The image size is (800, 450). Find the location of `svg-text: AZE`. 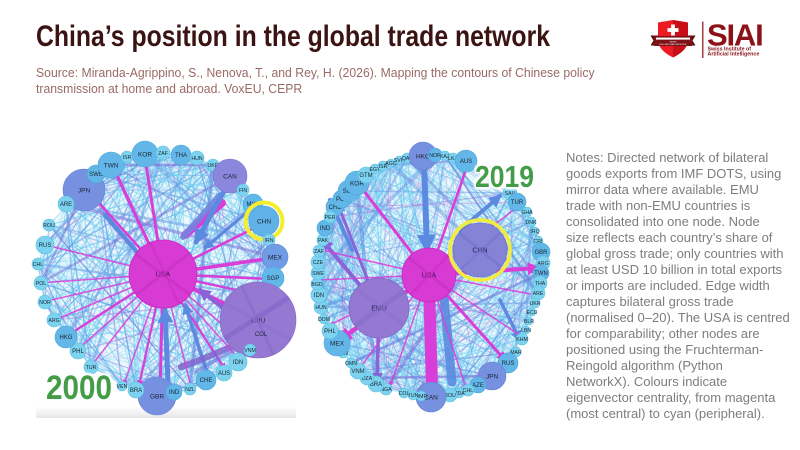

svg-text: AZE is located at coordinates (478, 386).